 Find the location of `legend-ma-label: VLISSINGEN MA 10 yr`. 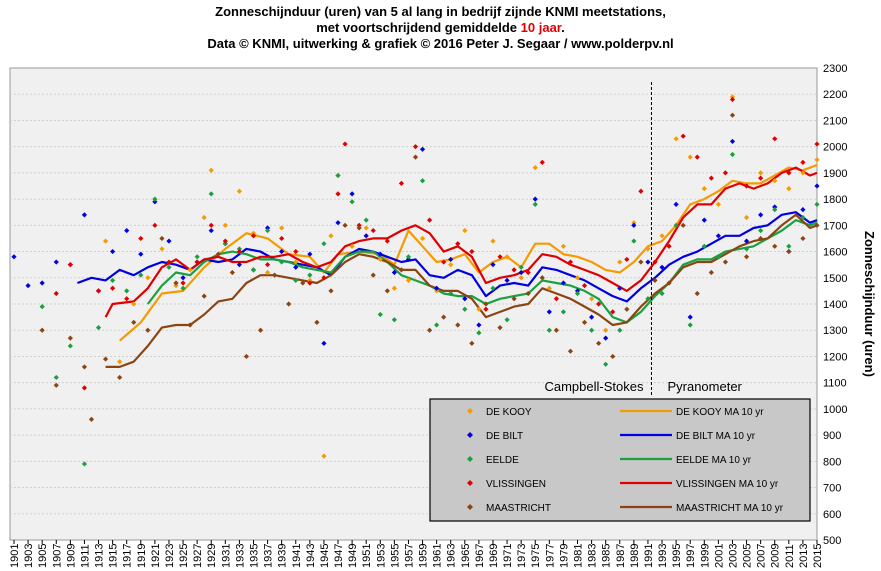

legend-ma-label: VLISSINGEN MA 10 yr is located at coordinates (727, 484).